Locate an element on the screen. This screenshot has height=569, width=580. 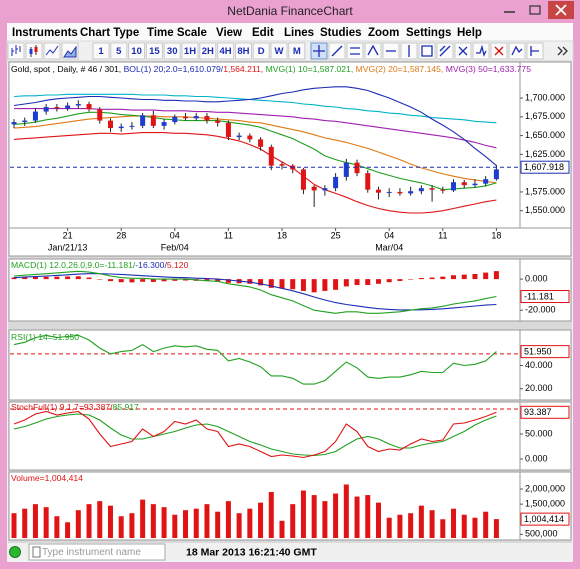
legend-entry: Gold, spot , Daily, # 46 / 301, is located at coordinates (67, 69).